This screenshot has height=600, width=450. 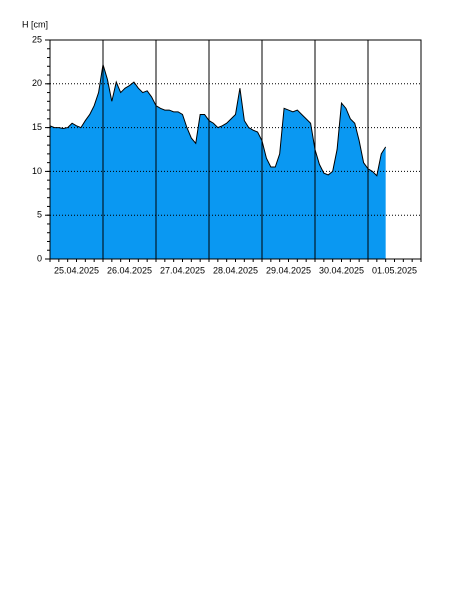 I want to click on x-tick-label: 25.04.2025, so click(x=76, y=270).